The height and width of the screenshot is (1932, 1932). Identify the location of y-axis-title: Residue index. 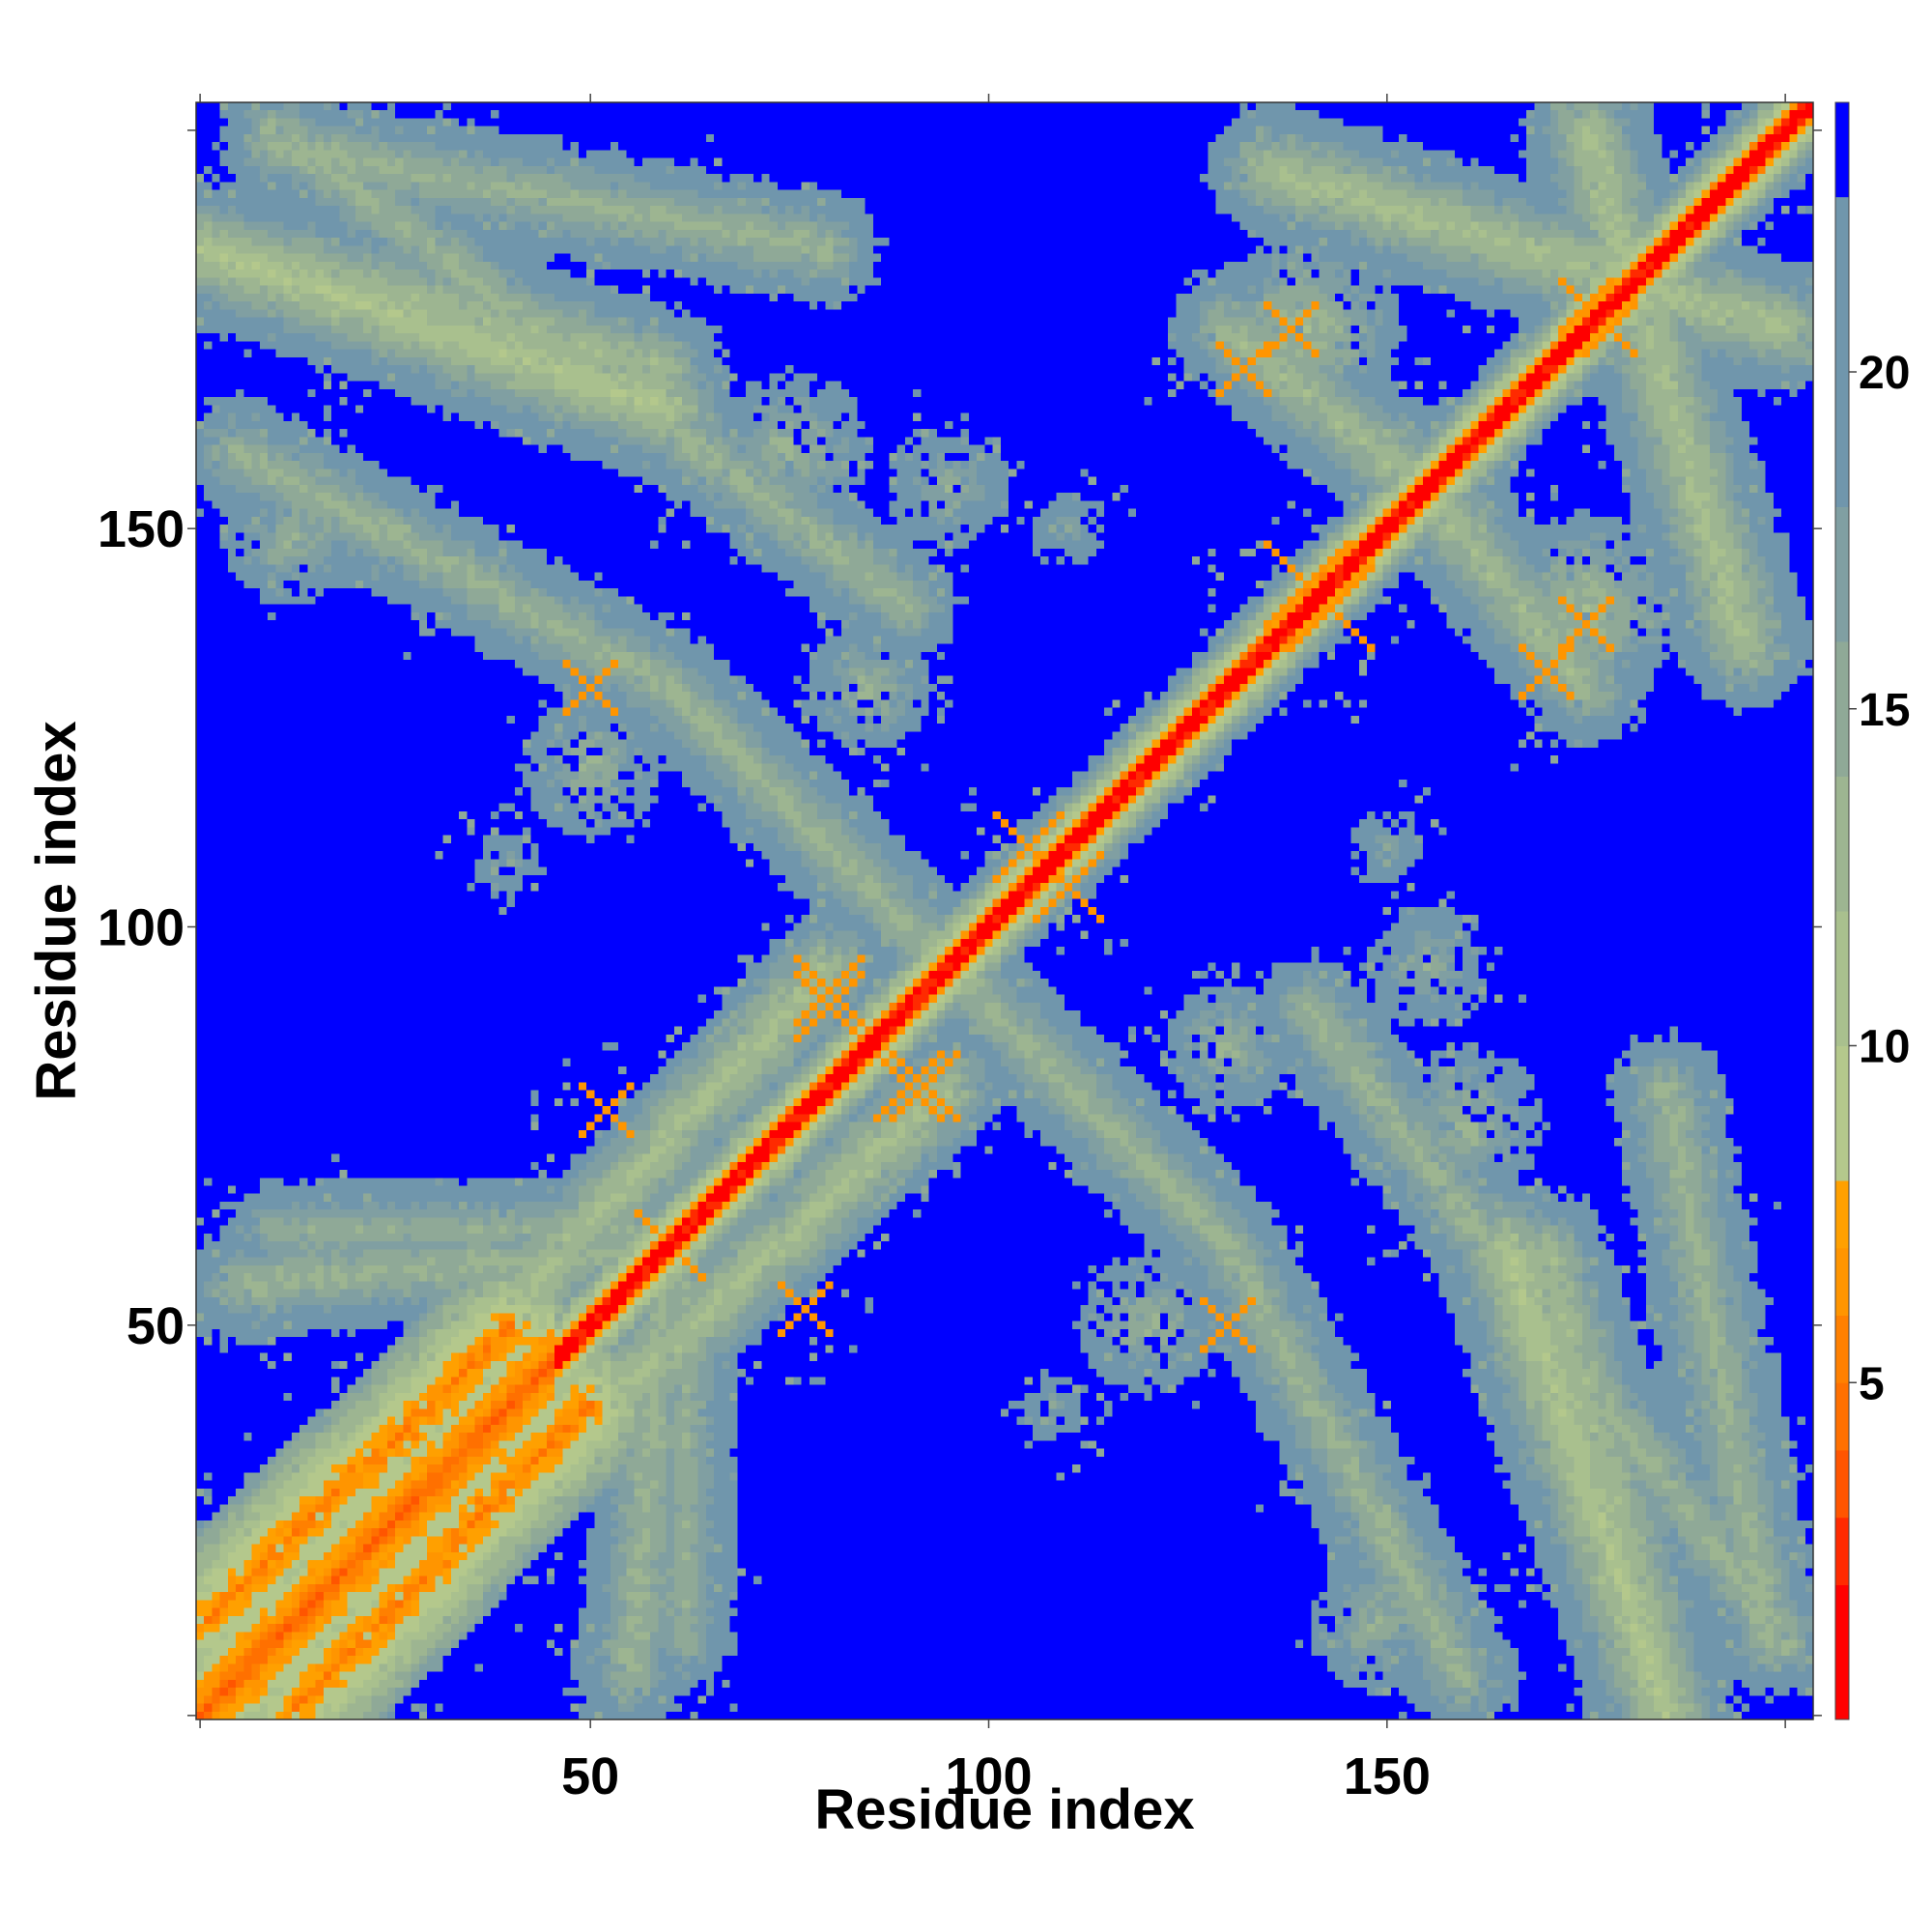
(56, 910).